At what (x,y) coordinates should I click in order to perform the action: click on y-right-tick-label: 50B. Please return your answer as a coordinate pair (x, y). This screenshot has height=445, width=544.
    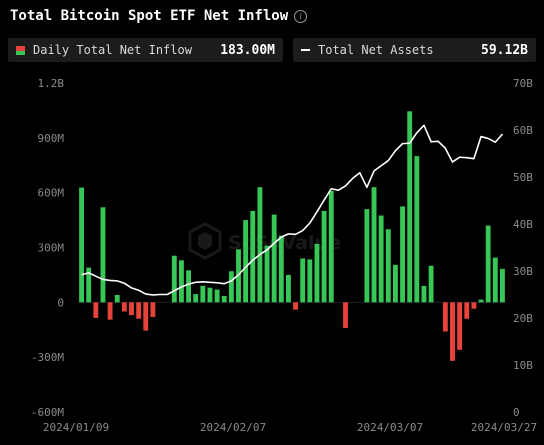
    Looking at the image, I should click on (523, 177).